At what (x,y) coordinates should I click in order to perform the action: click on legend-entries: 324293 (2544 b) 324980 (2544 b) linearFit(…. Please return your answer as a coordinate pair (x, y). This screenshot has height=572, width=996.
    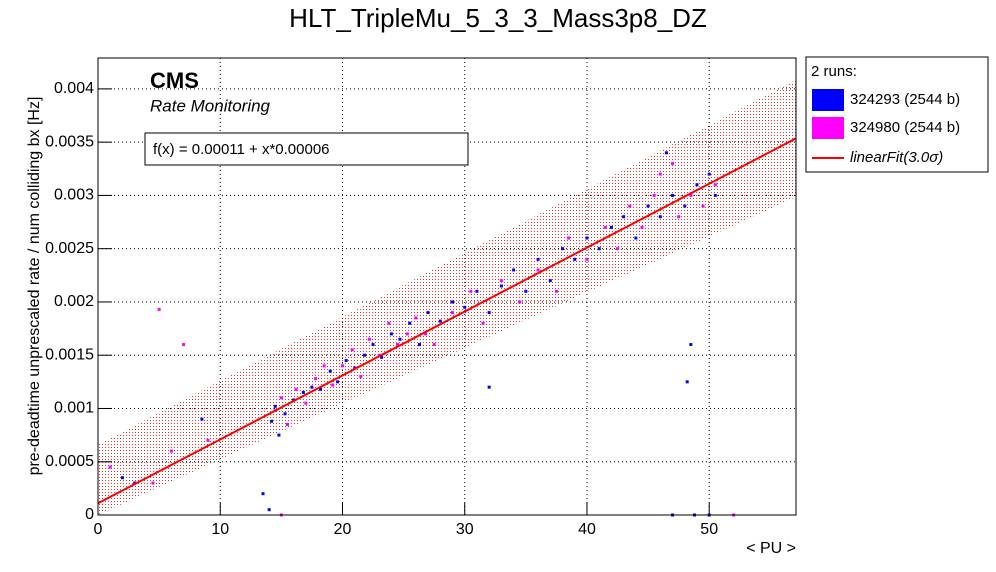
    Looking at the image, I should click on (886, 127).